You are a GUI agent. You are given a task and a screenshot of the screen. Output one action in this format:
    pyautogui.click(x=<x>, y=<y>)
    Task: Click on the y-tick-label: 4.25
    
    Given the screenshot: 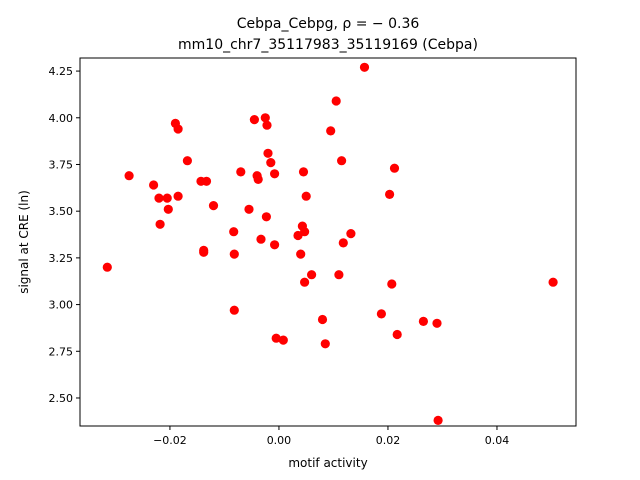 What is the action you would take?
    pyautogui.click(x=61, y=71)
    